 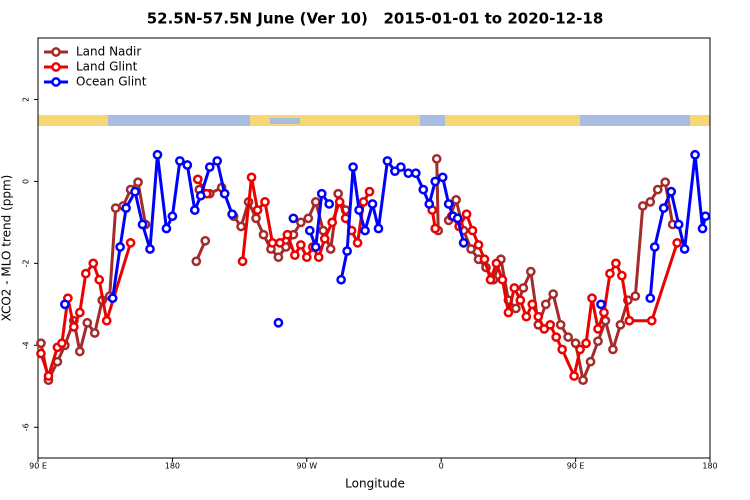 What do you see at coordinates (111, 82) in the screenshot?
I see `legend-label: Ocean Glint` at bounding box center [111, 82].